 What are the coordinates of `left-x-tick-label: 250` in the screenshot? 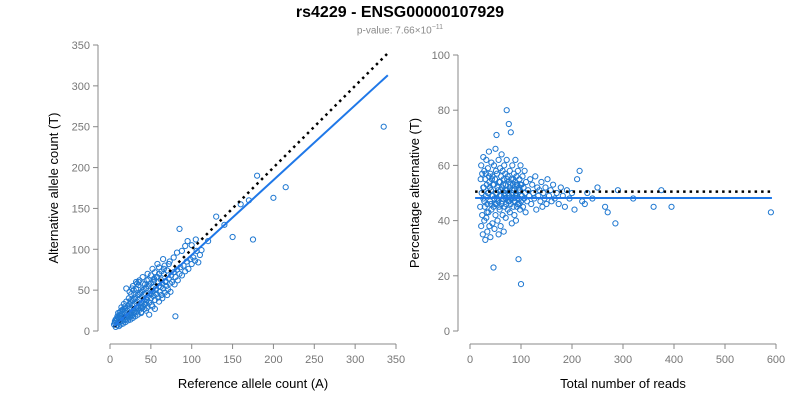 It's located at (314, 360).